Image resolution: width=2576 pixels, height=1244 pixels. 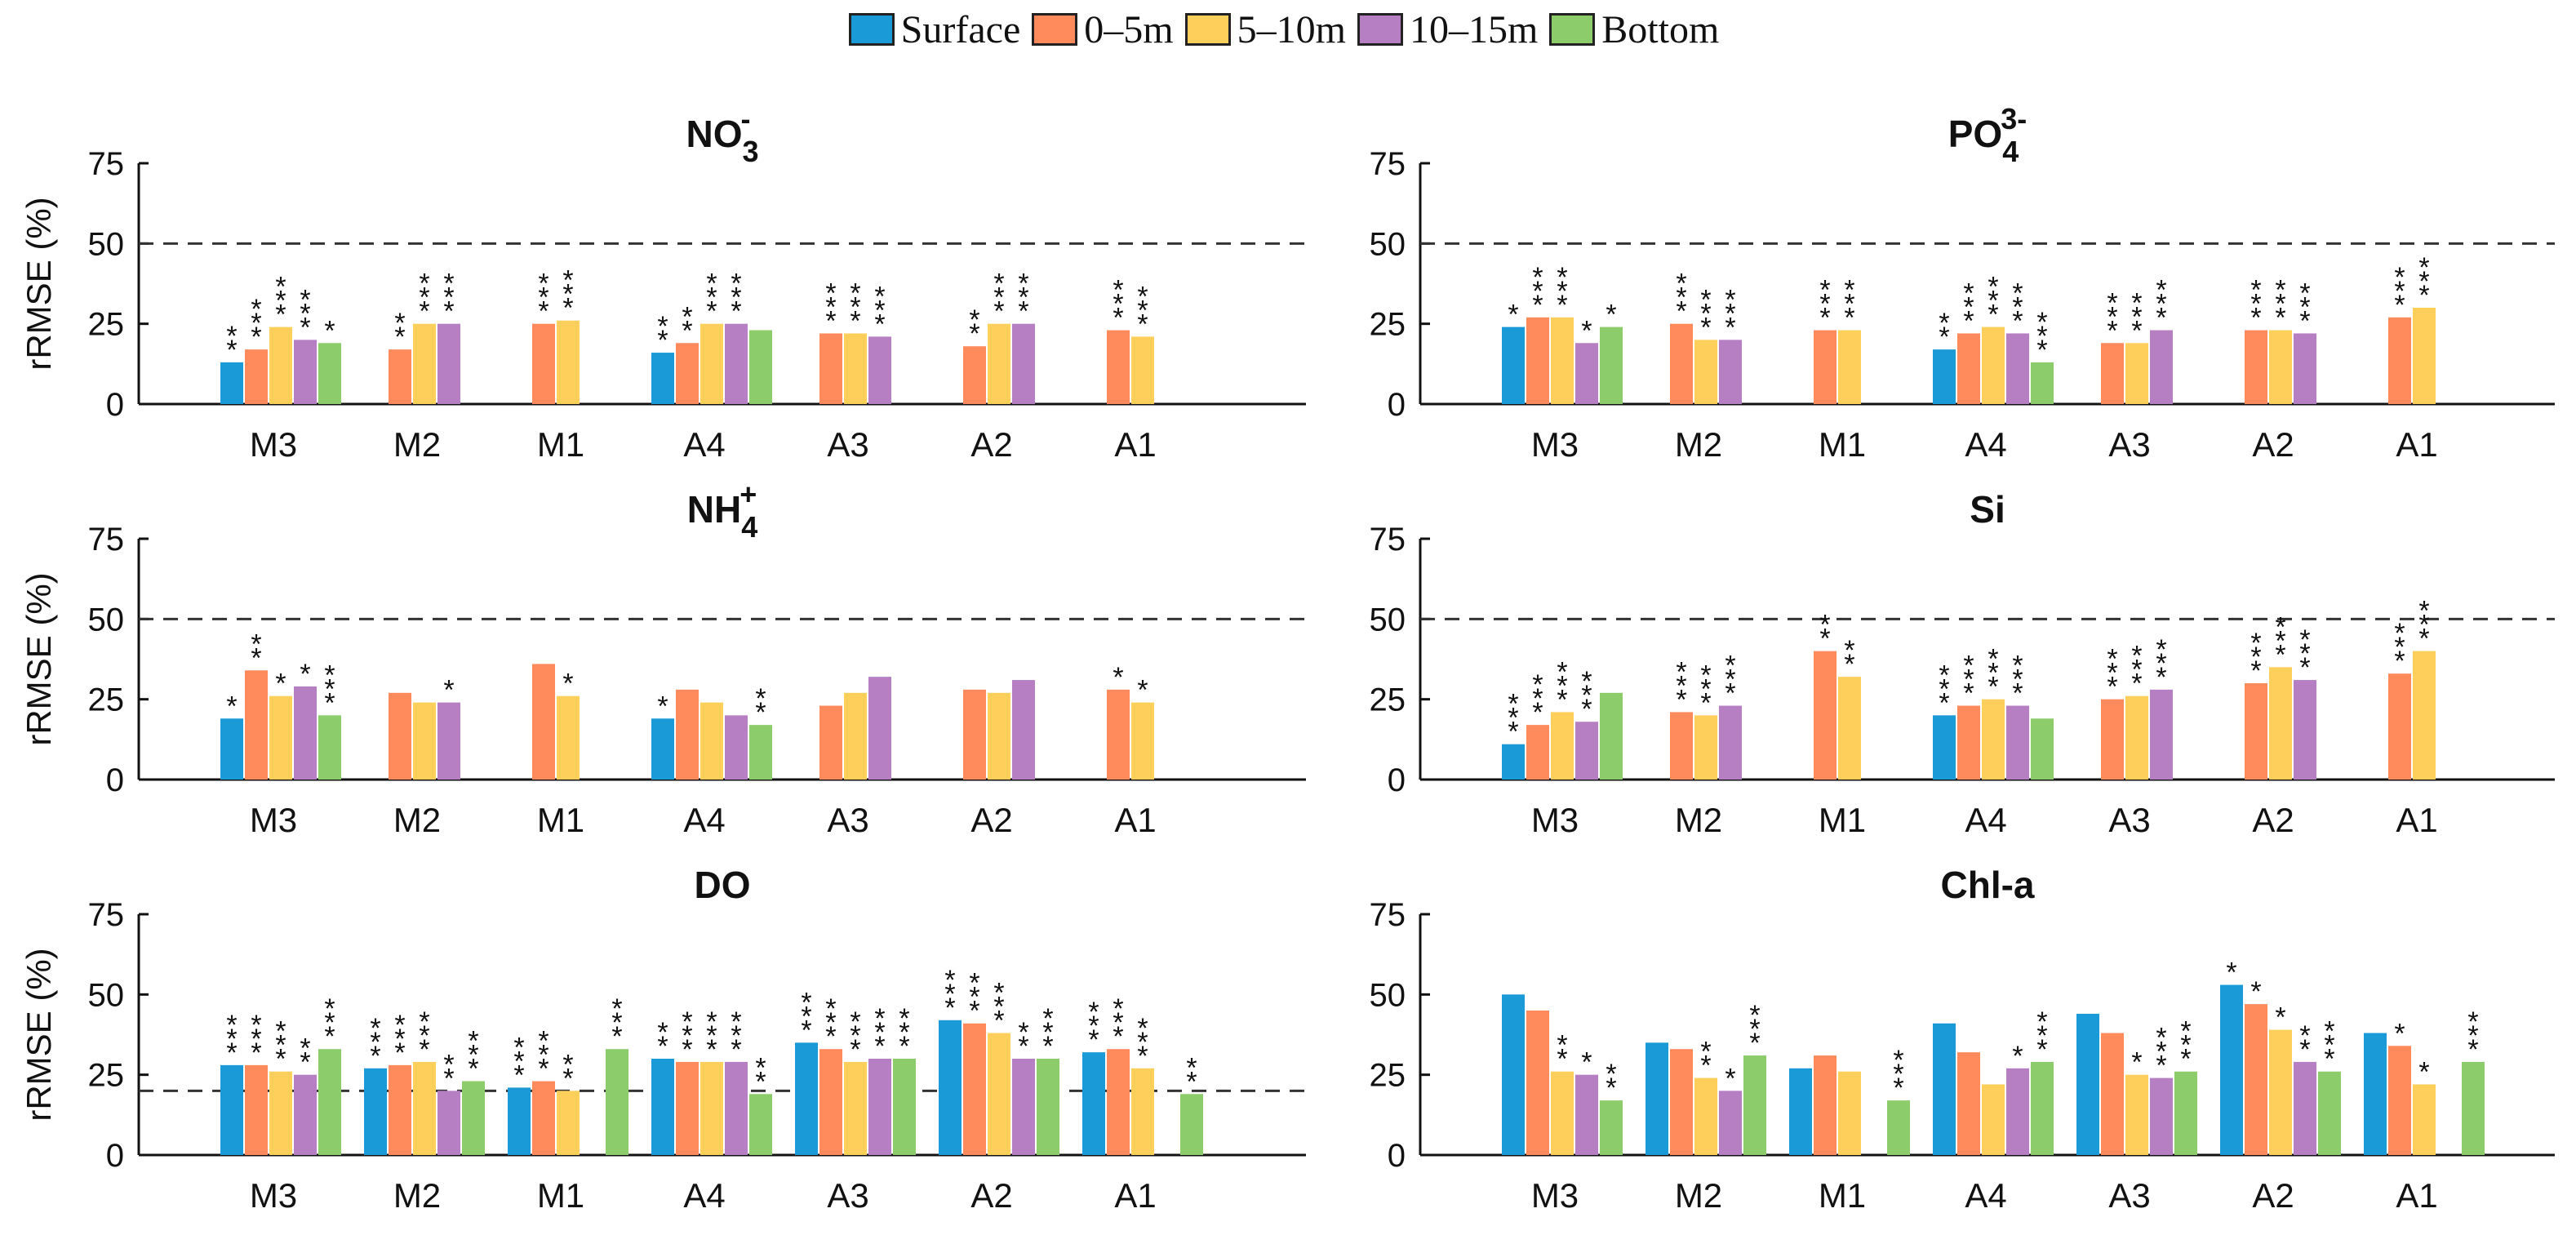 I want to click on legend-label-surface: Surface, so click(x=960, y=29).